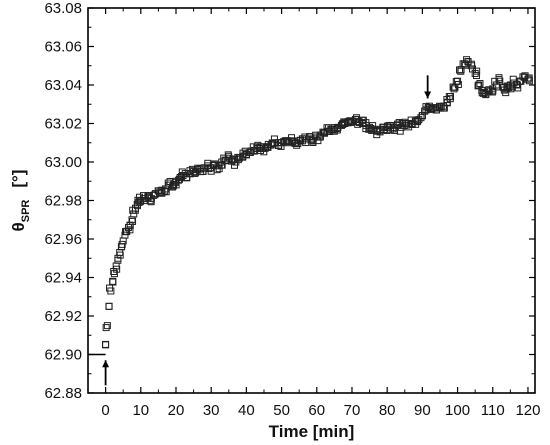 This screenshot has height=445, width=550. What do you see at coordinates (352, 410) in the screenshot?
I see `x-tick-label: 70` at bounding box center [352, 410].